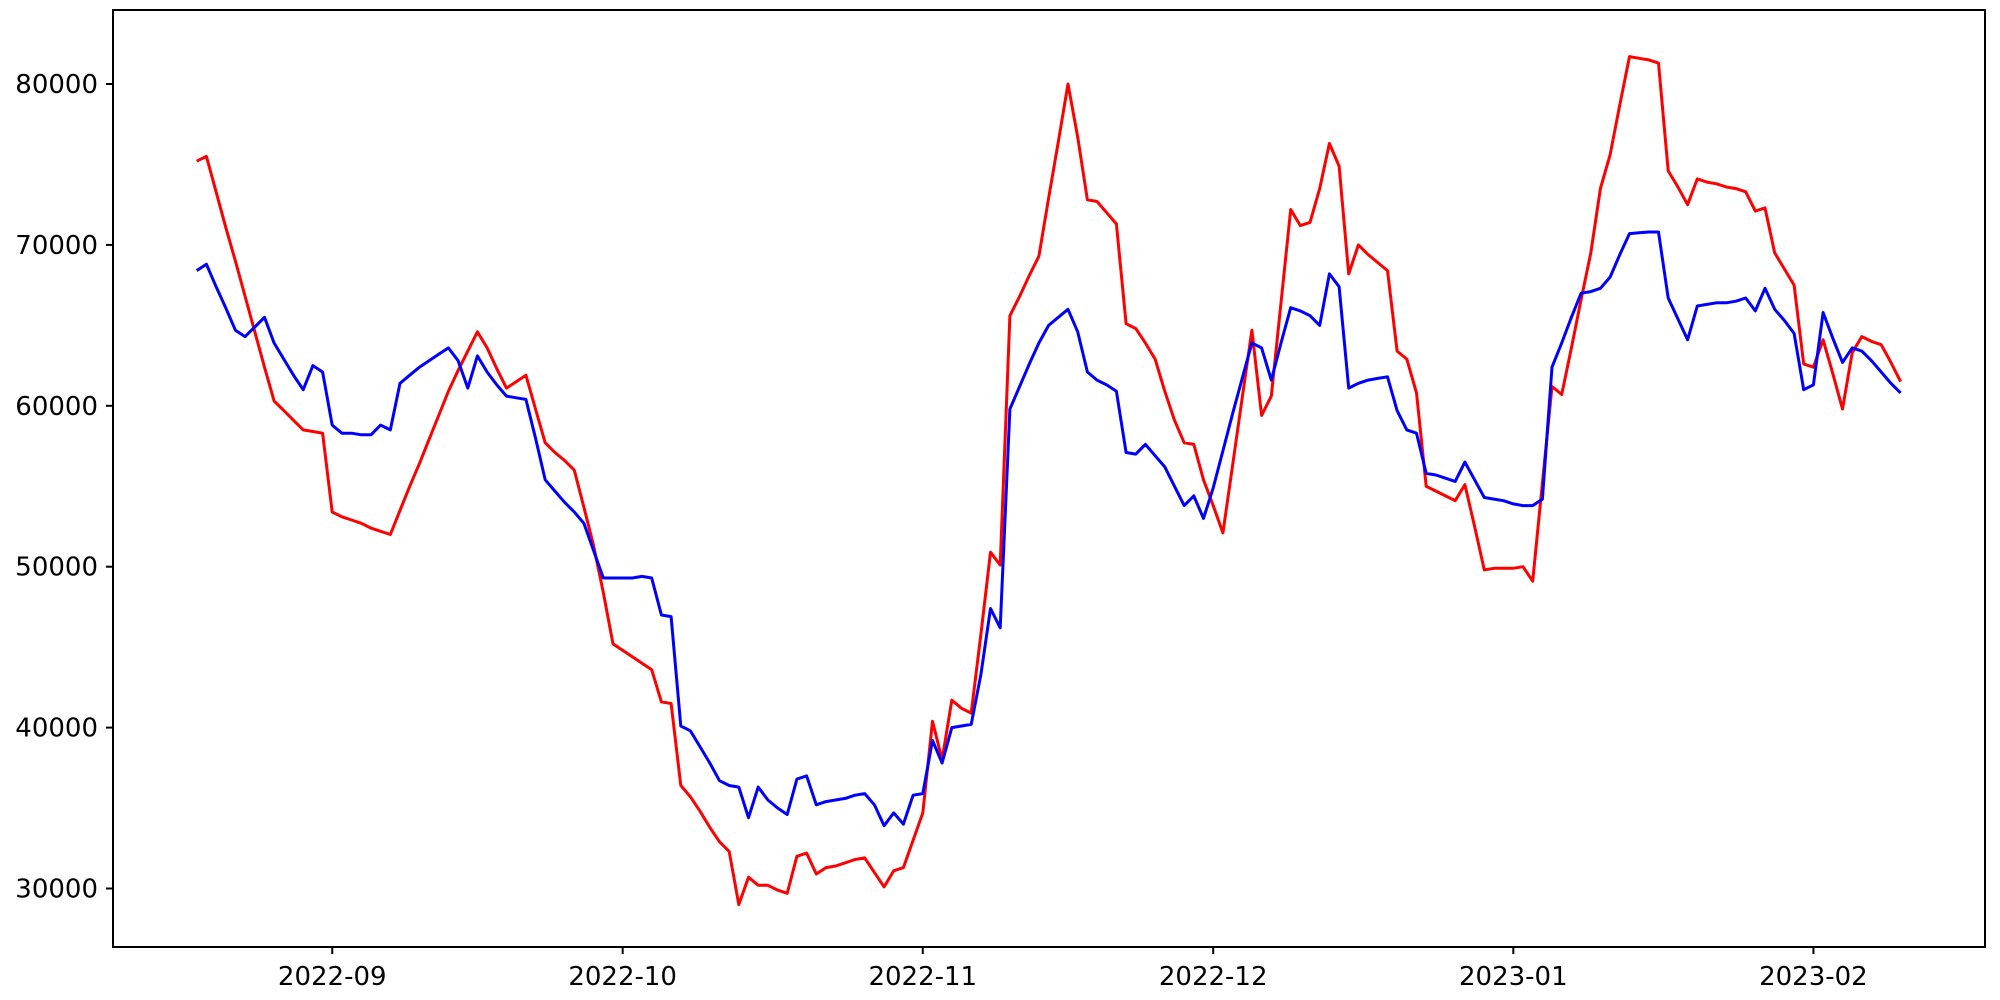 Image resolution: width=2000 pixels, height=1000 pixels. I want to click on x-tick-label: 2023-01, so click(1513, 977).